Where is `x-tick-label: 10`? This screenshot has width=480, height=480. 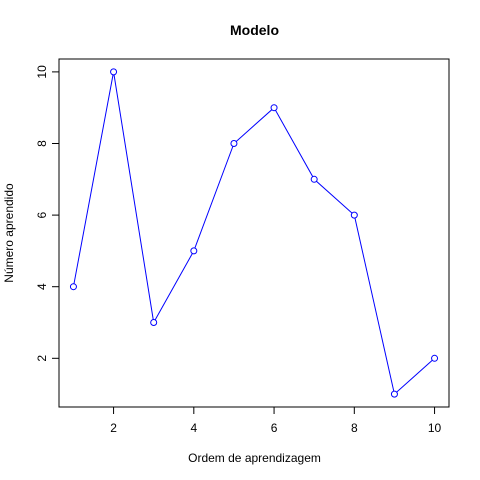 x-tick-label: 10 is located at coordinates (435, 428).